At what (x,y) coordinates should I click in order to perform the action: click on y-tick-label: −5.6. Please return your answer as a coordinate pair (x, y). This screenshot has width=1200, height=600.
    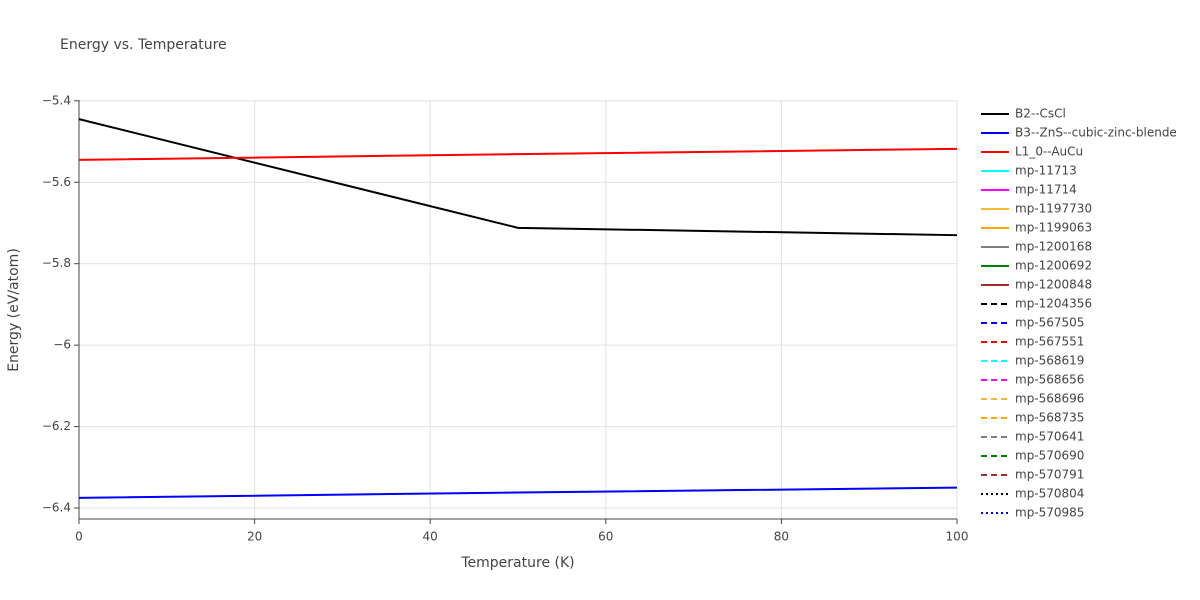
    Looking at the image, I should click on (56, 182).